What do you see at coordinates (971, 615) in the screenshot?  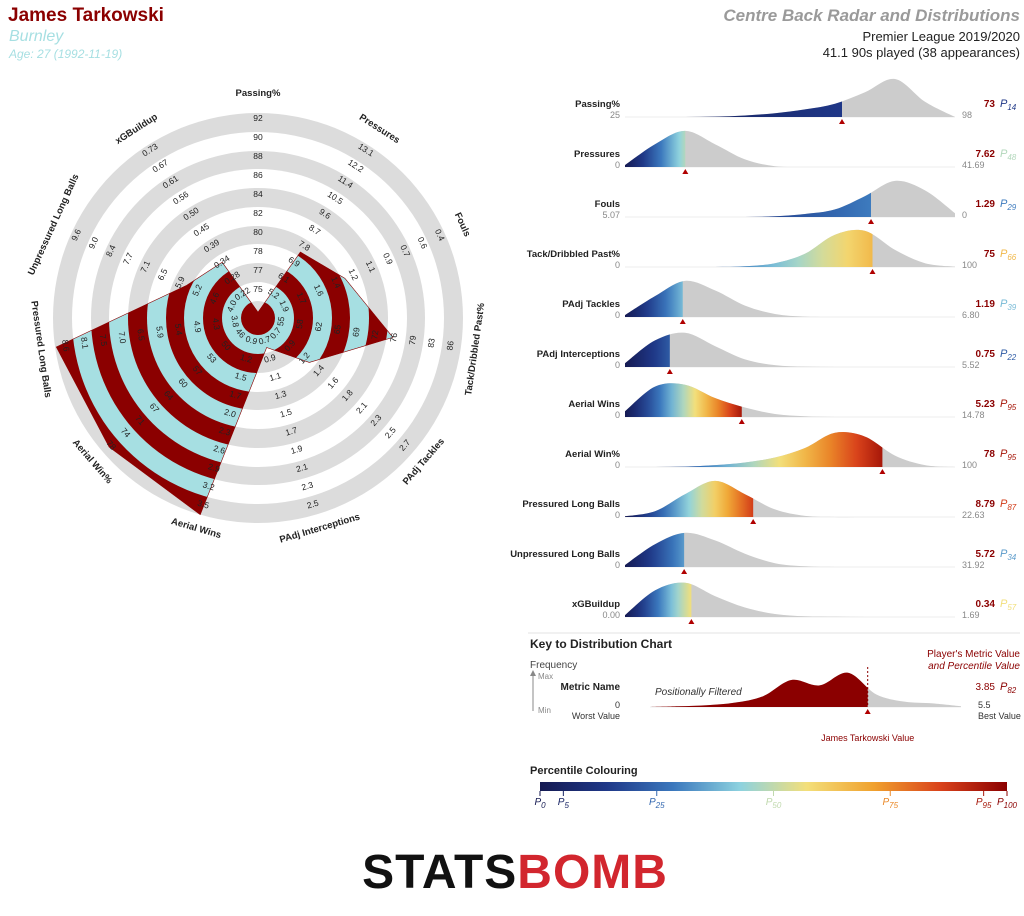 I see `max-label: 1.69` at bounding box center [971, 615].